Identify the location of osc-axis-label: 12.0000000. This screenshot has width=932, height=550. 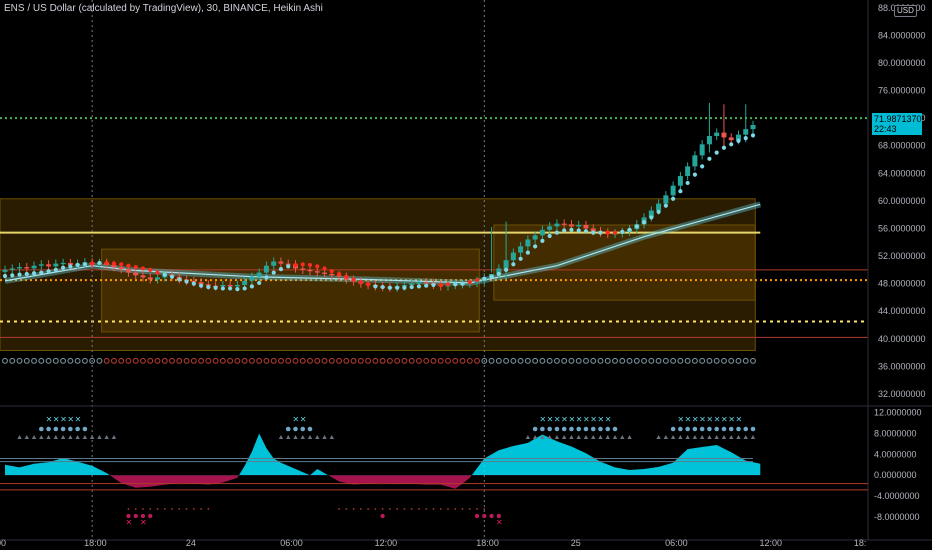
(898, 413).